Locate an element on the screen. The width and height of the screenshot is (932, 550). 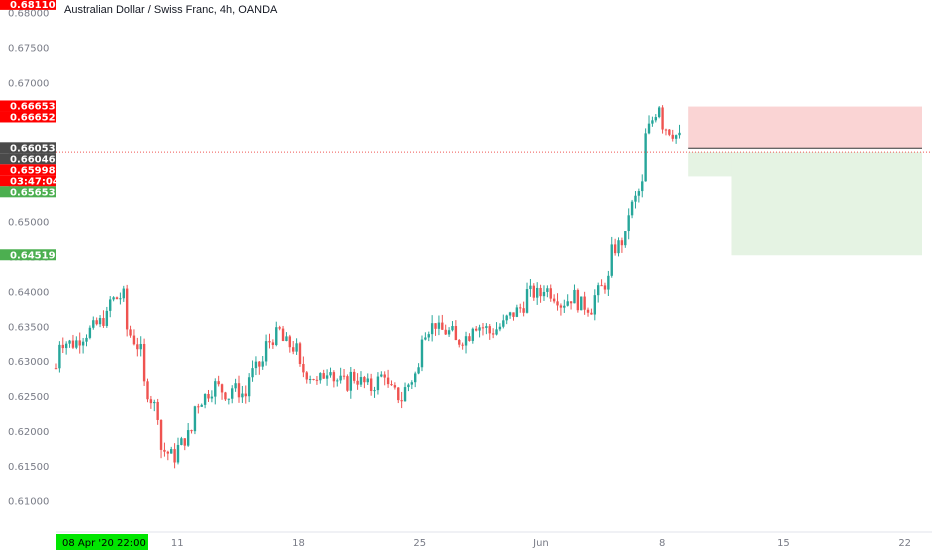
y-tick-label: 0.61000 is located at coordinates (28, 502).